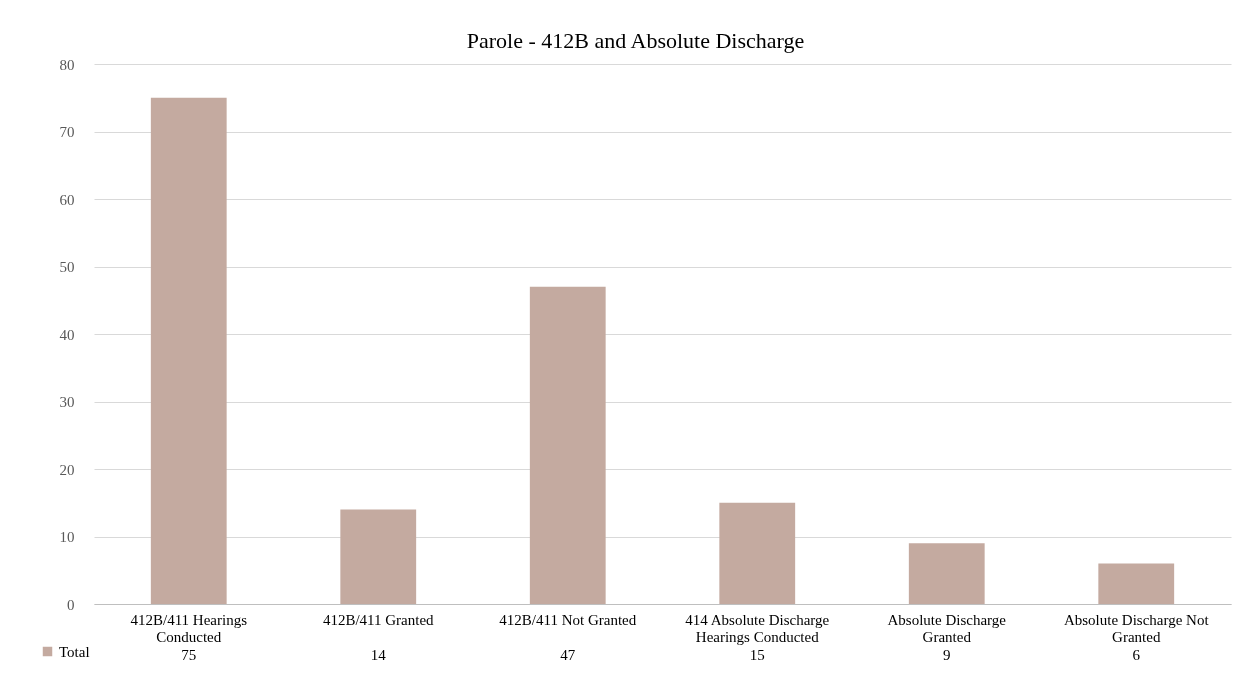  Describe the element at coordinates (378, 619) in the screenshot. I see `x-tick-label: 412B/411 Granted` at that location.